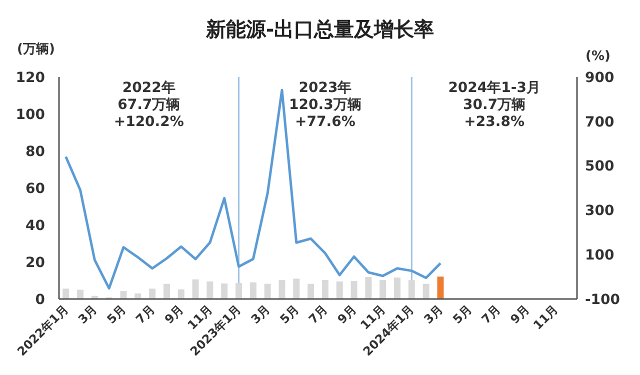  I want to click on x-tick-label: 11月, so click(545, 317).